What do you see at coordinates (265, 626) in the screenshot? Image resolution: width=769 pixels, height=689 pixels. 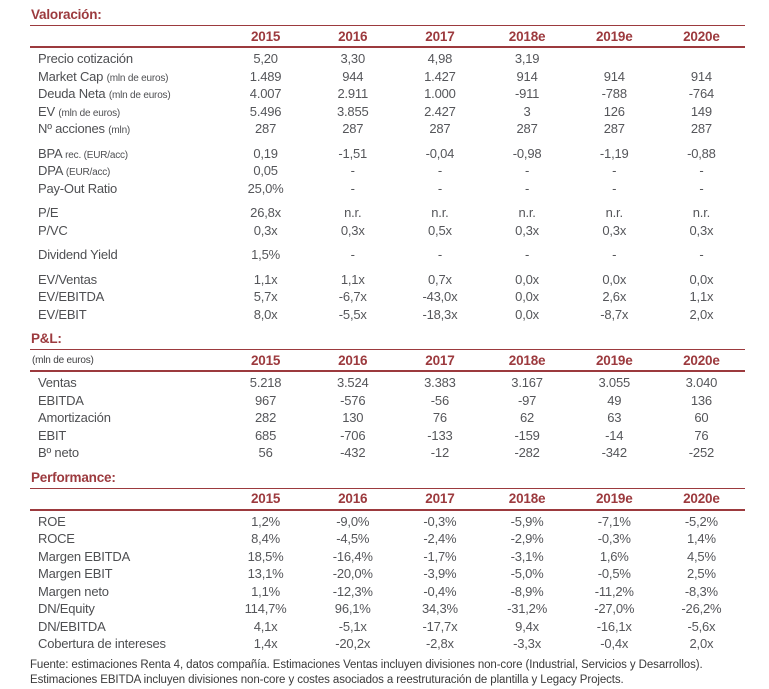 I see `table-cell: 4,1x` at bounding box center [265, 626].